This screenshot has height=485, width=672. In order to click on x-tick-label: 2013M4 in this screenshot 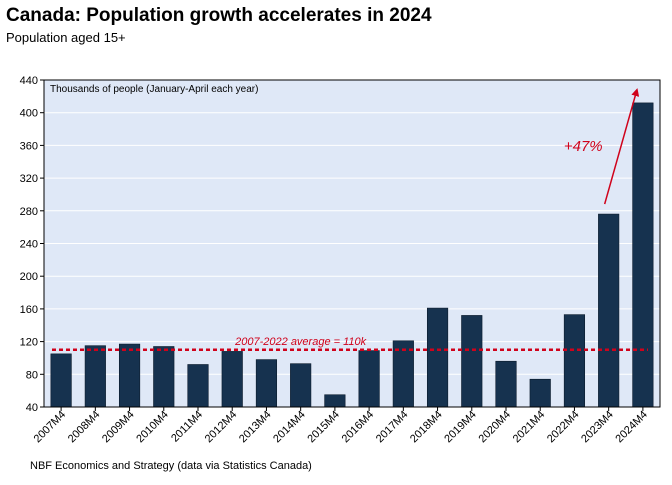, I will do `click(255, 427)`.